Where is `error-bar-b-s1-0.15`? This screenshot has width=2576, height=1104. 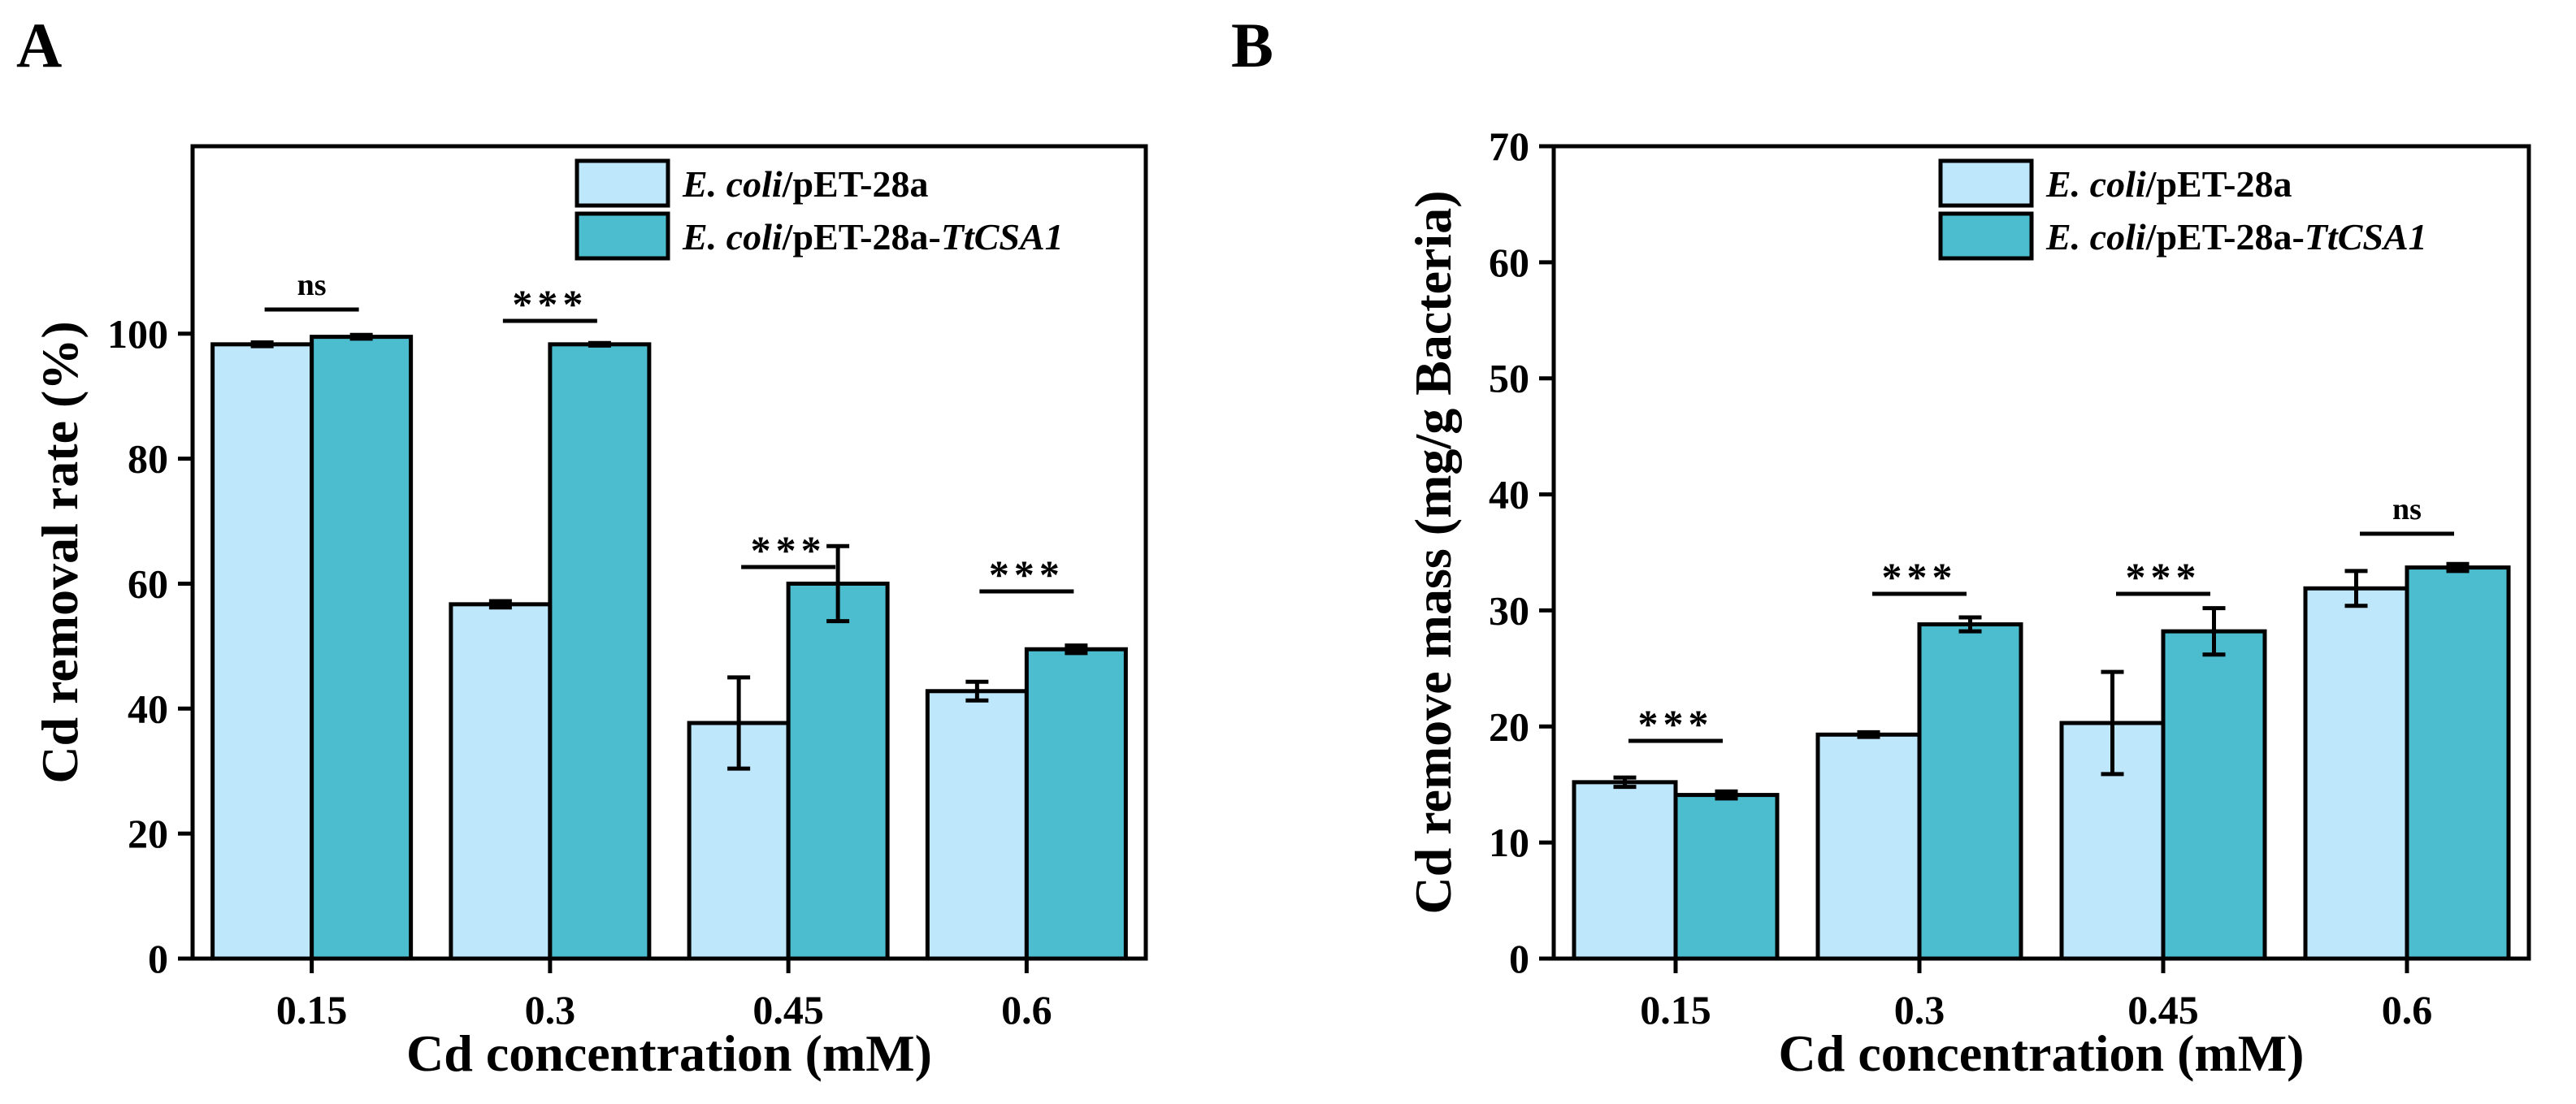
error-bar-b-s1-0.15 is located at coordinates (1625, 782).